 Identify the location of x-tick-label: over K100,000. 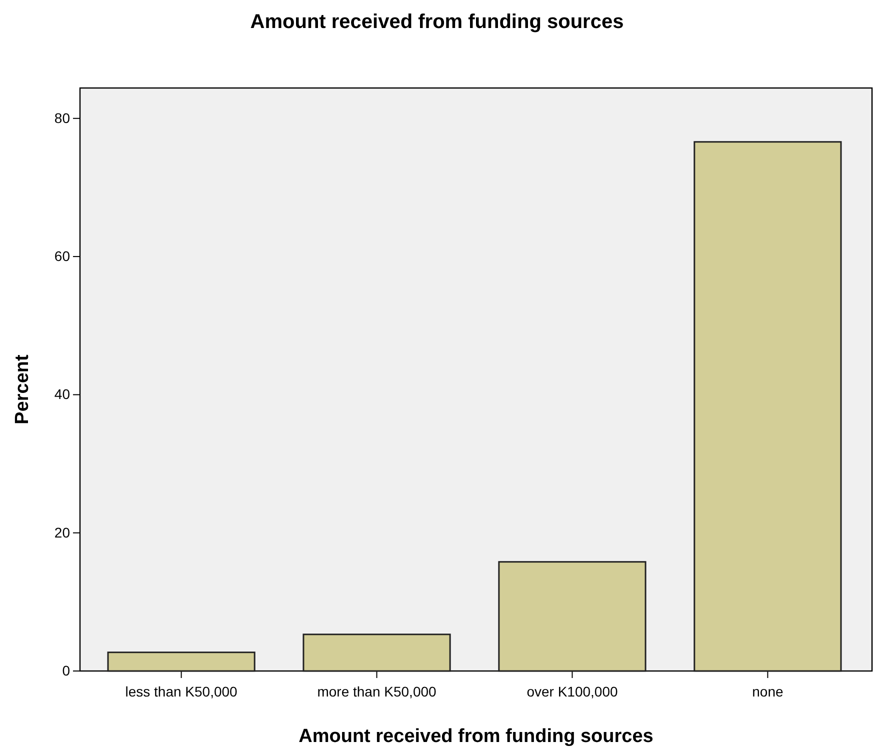
(572, 691).